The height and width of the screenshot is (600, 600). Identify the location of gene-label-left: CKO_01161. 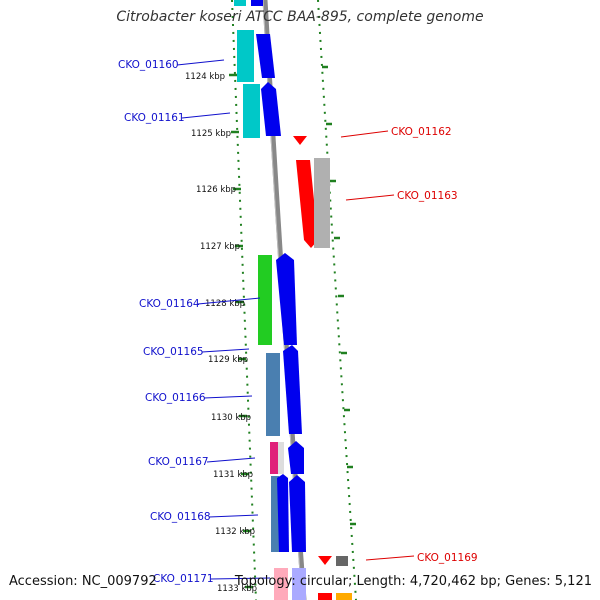
(154, 118).